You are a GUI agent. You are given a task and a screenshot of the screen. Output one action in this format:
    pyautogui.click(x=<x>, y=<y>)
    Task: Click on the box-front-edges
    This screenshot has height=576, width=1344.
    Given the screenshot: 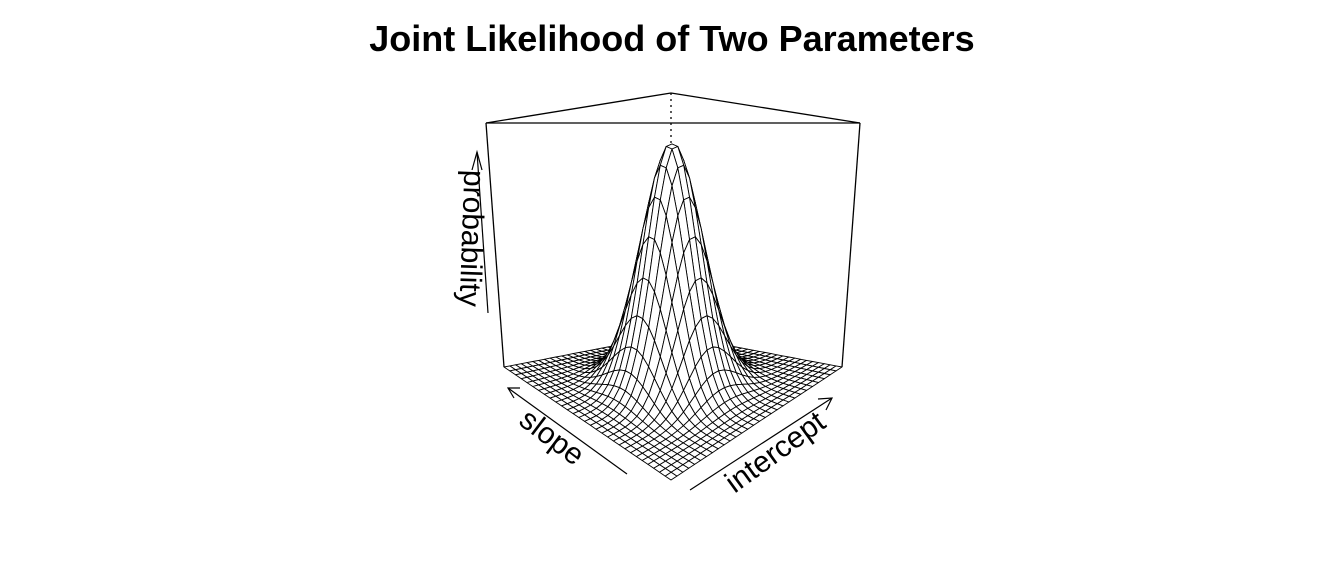 What is the action you would take?
    pyautogui.click(x=673, y=245)
    